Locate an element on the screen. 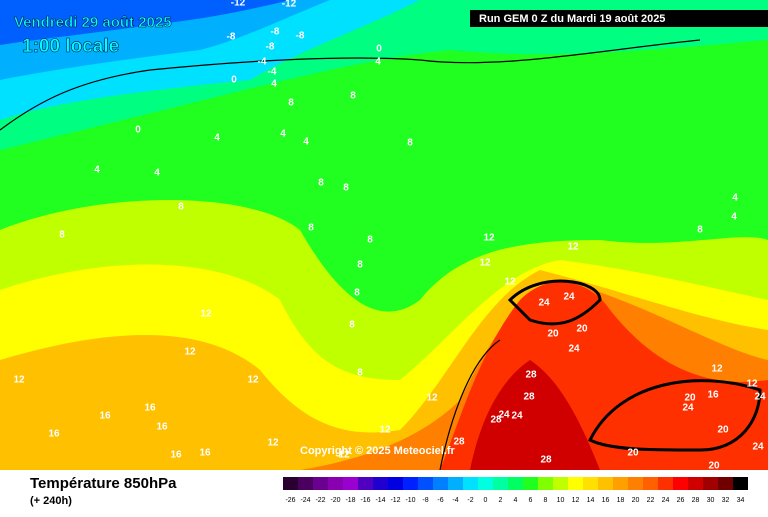  isotherm-label: -8 is located at coordinates (275, 32).